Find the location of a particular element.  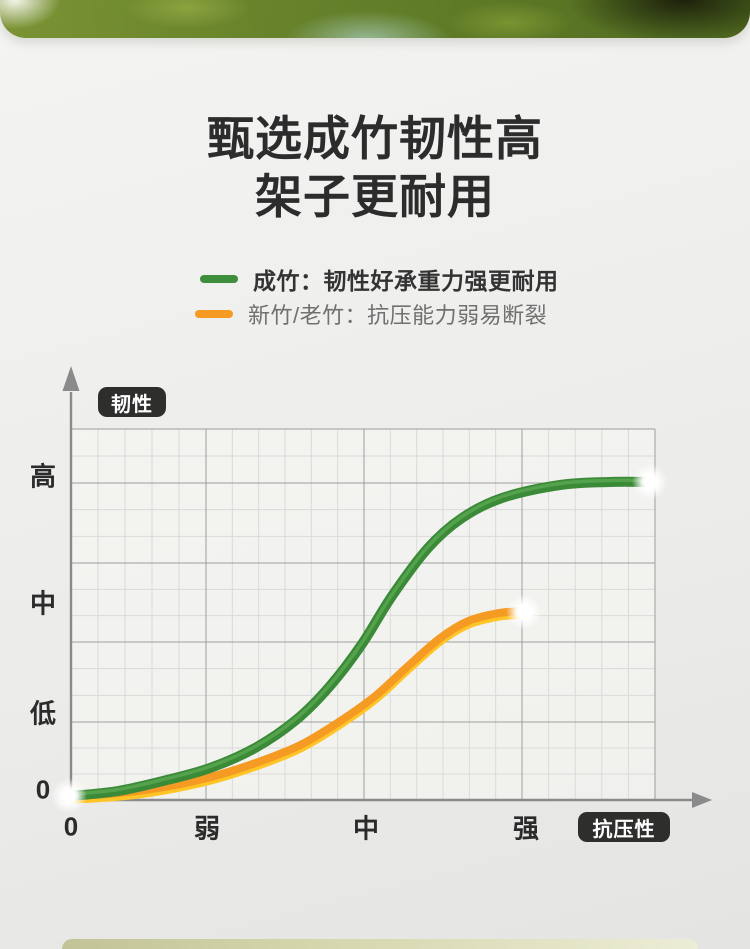

legend-item-young-old-bamboo: 新竹/老竹：抗压能力弱易断裂 is located at coordinates (371, 314).